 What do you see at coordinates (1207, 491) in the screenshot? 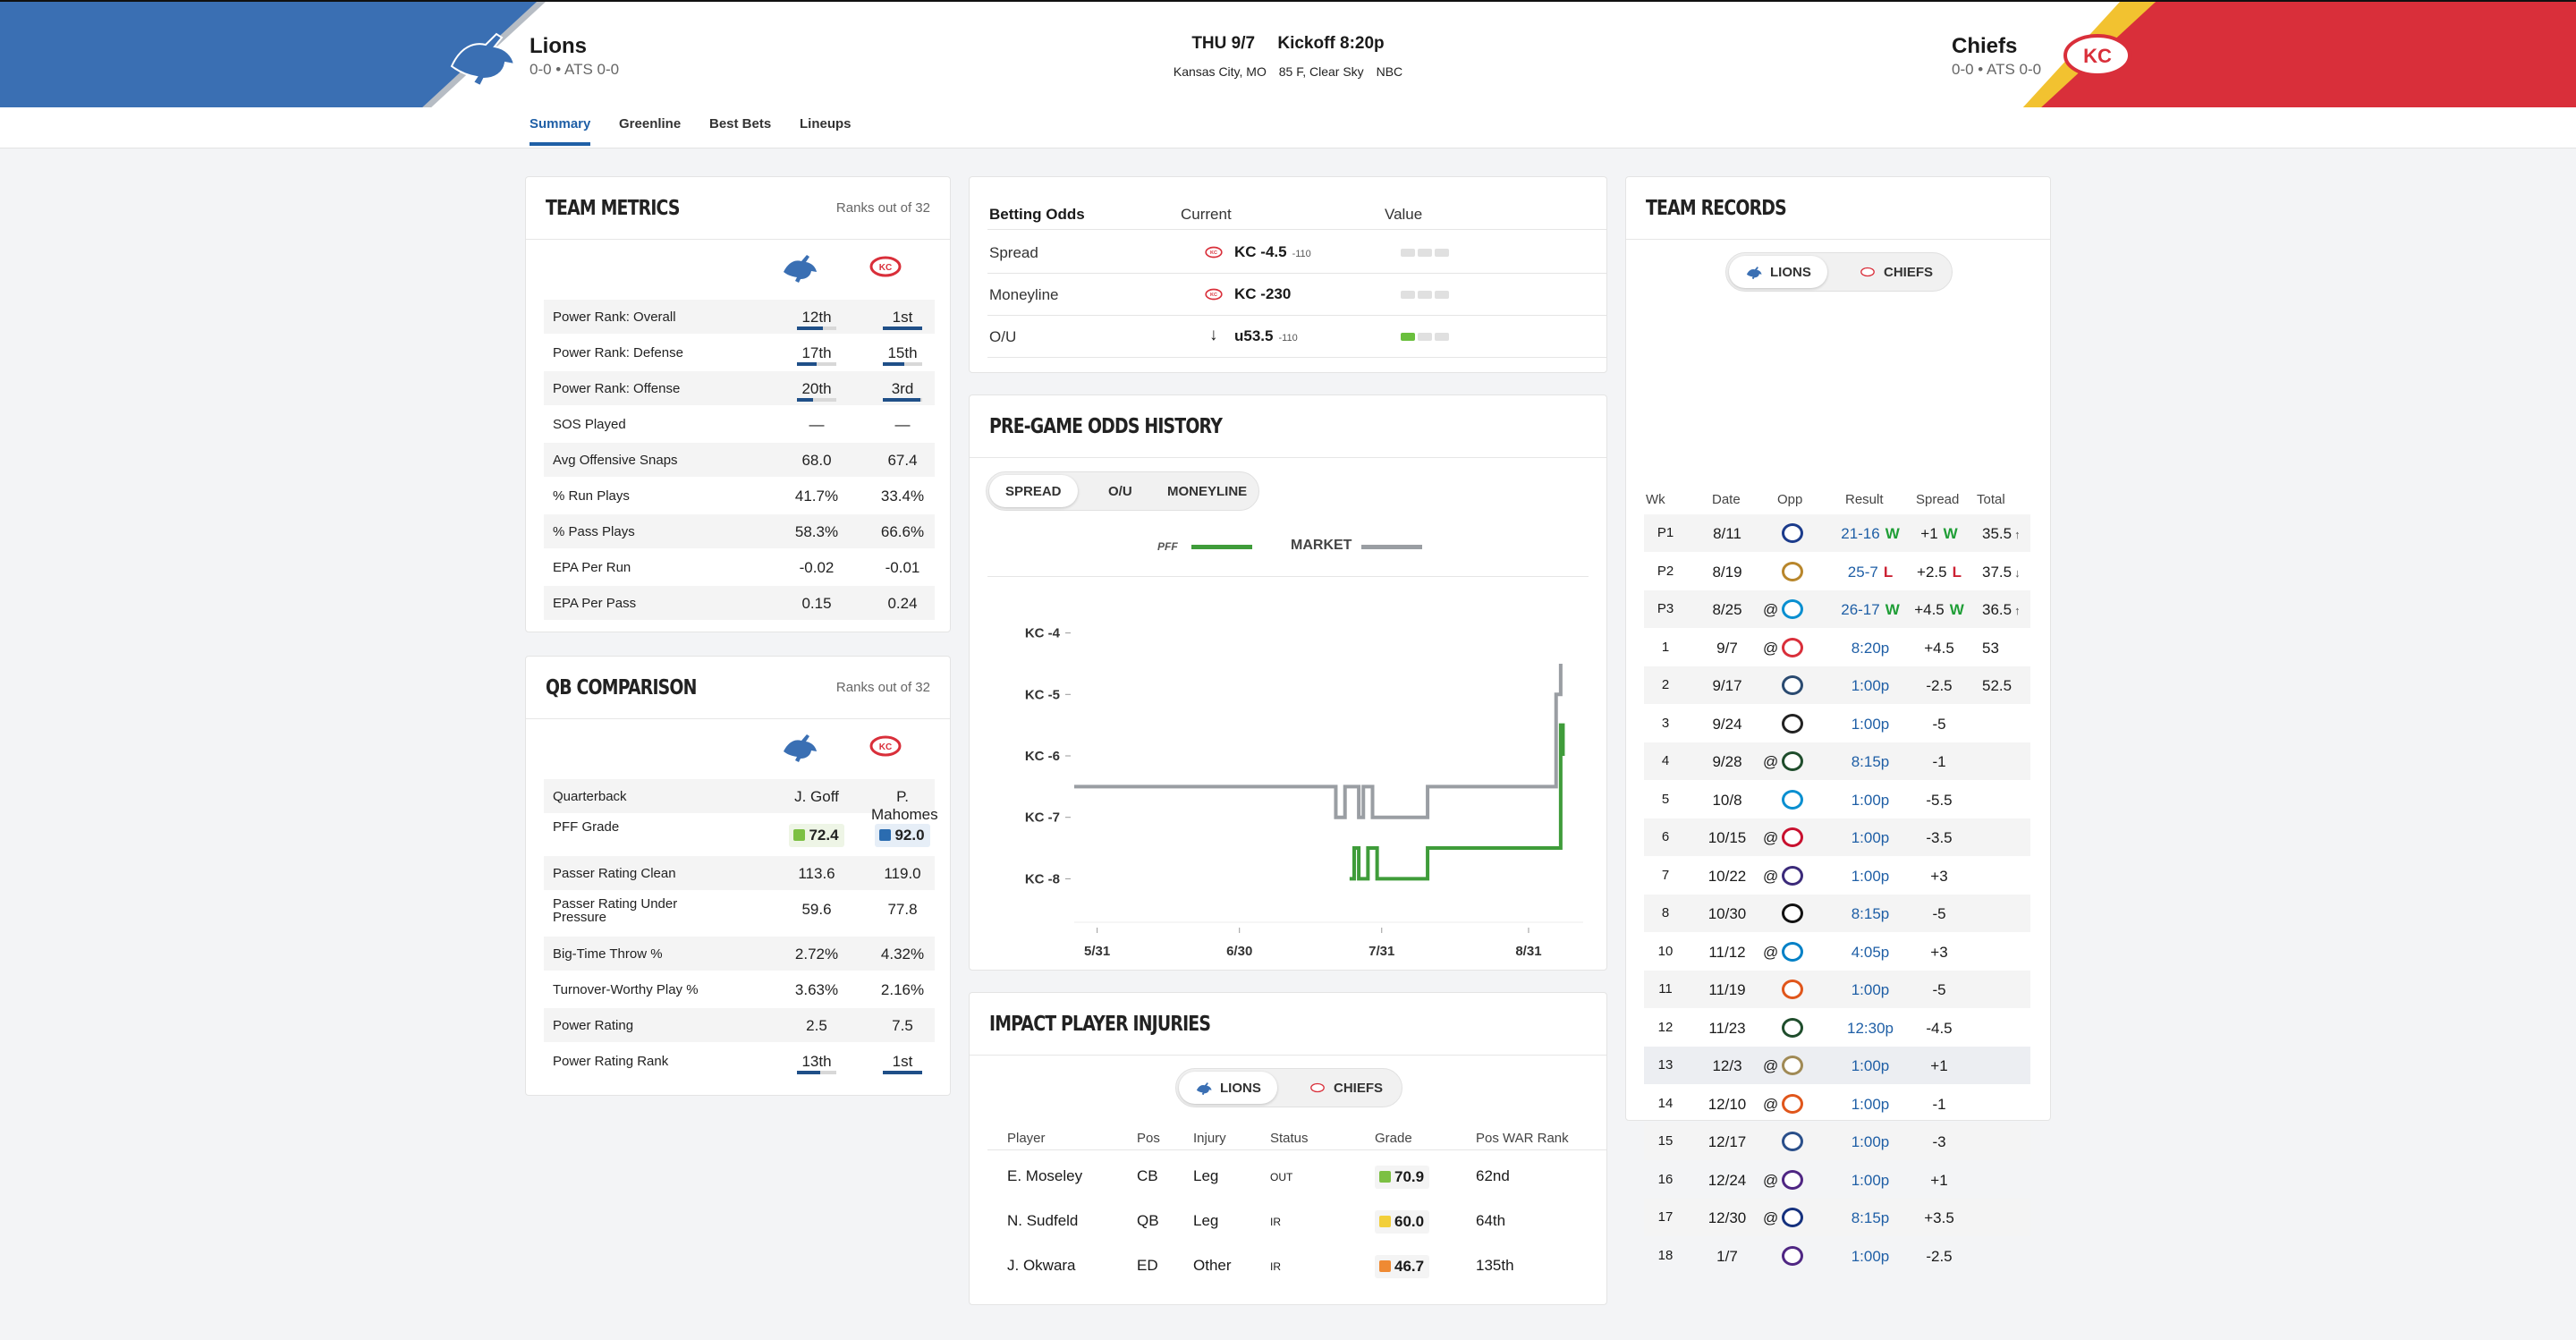
I see `moneyline-toggle: MONEYLINE` at bounding box center [1207, 491].